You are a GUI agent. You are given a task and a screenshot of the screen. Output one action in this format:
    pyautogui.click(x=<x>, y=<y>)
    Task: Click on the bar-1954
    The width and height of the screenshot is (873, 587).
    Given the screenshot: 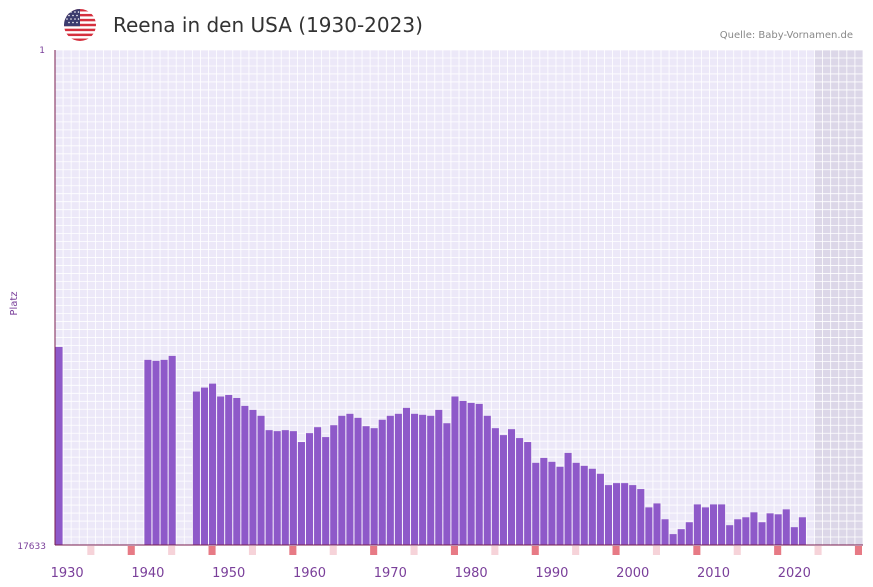 What is the action you would take?
    pyautogui.click(x=261, y=480)
    